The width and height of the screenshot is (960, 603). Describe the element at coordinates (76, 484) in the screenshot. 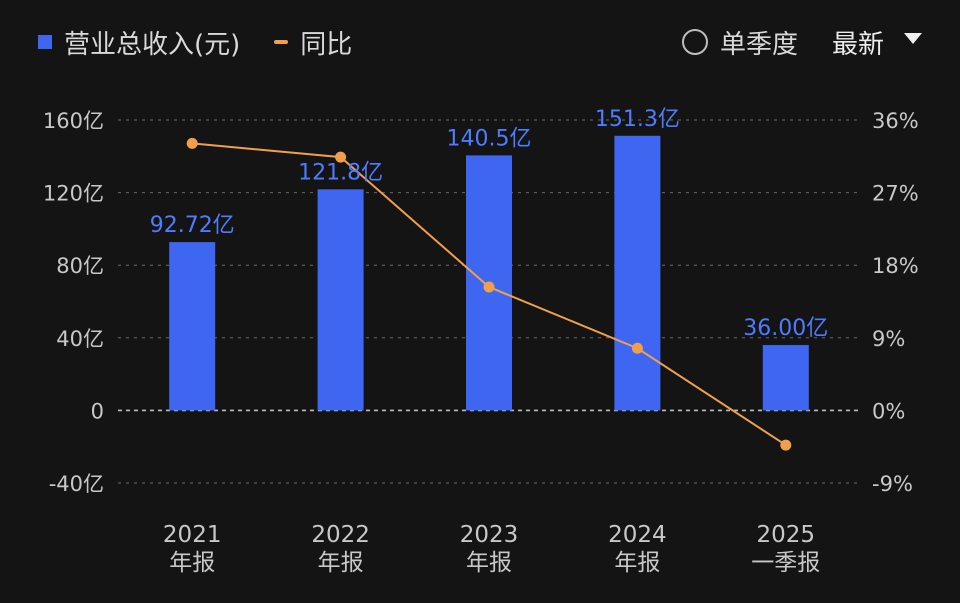

I see `left-axis-tick-label: -40亿` at that location.